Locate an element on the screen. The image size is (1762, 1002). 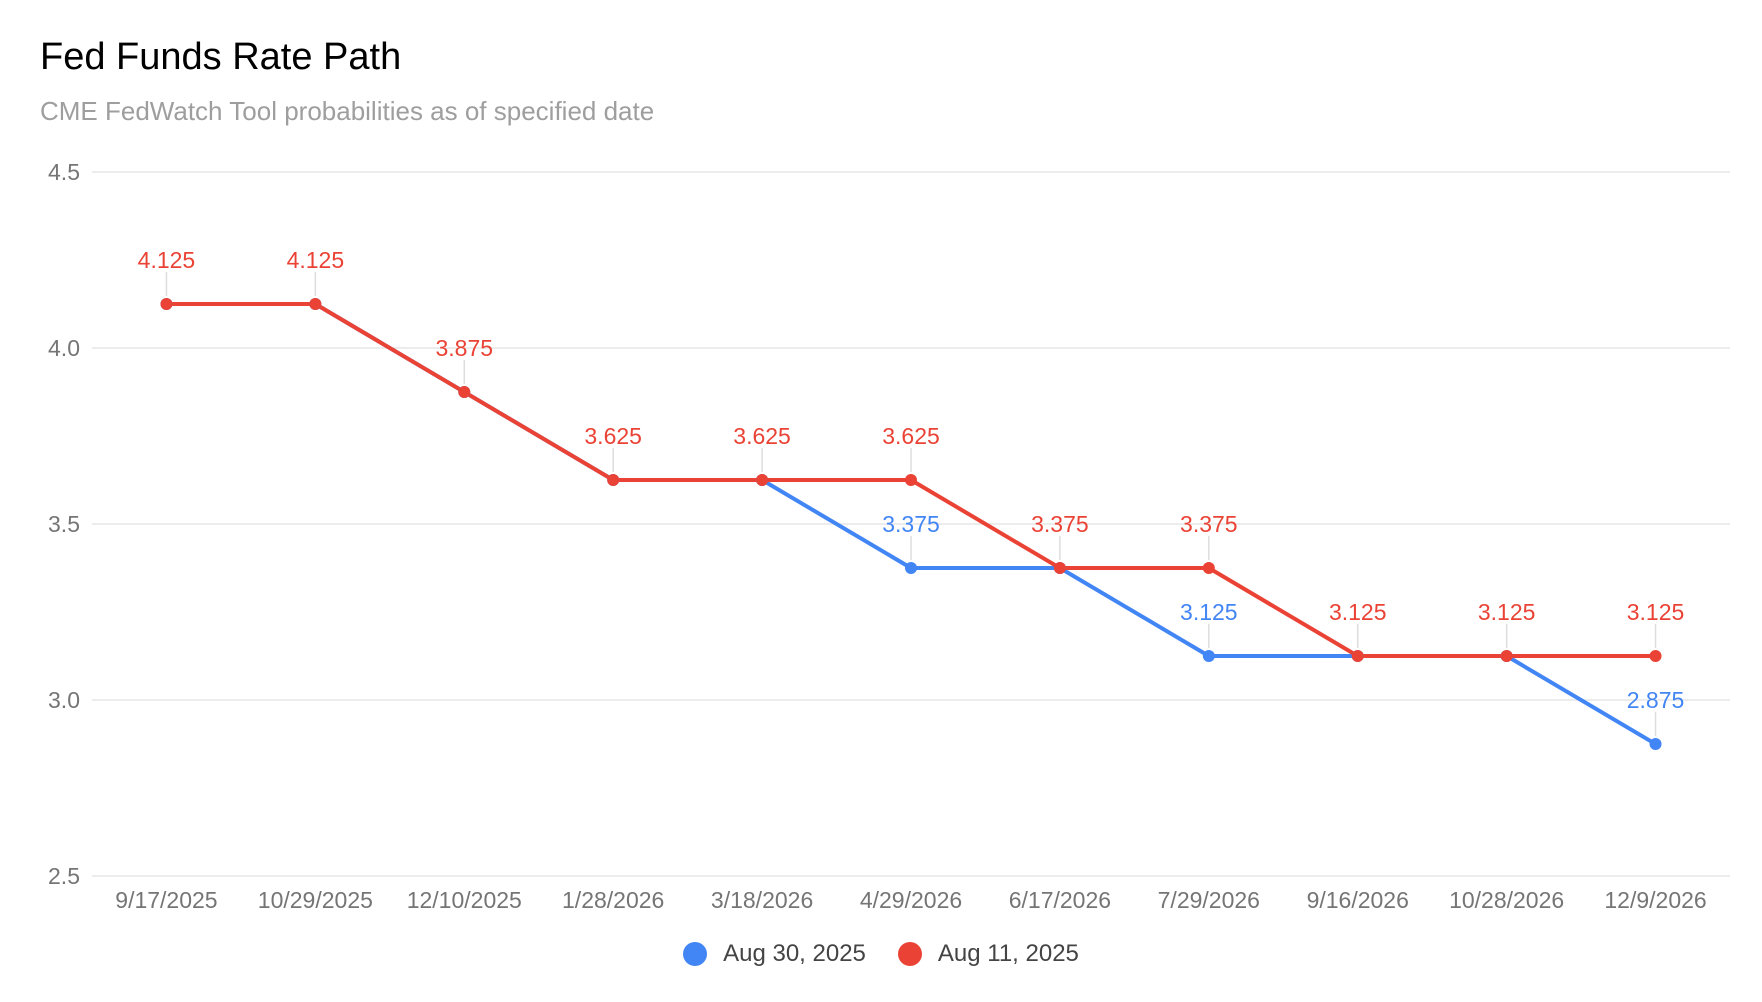
y-axis-ticks: 4.5 4.0 3.5 3.0 2.5 is located at coordinates (64, 524).